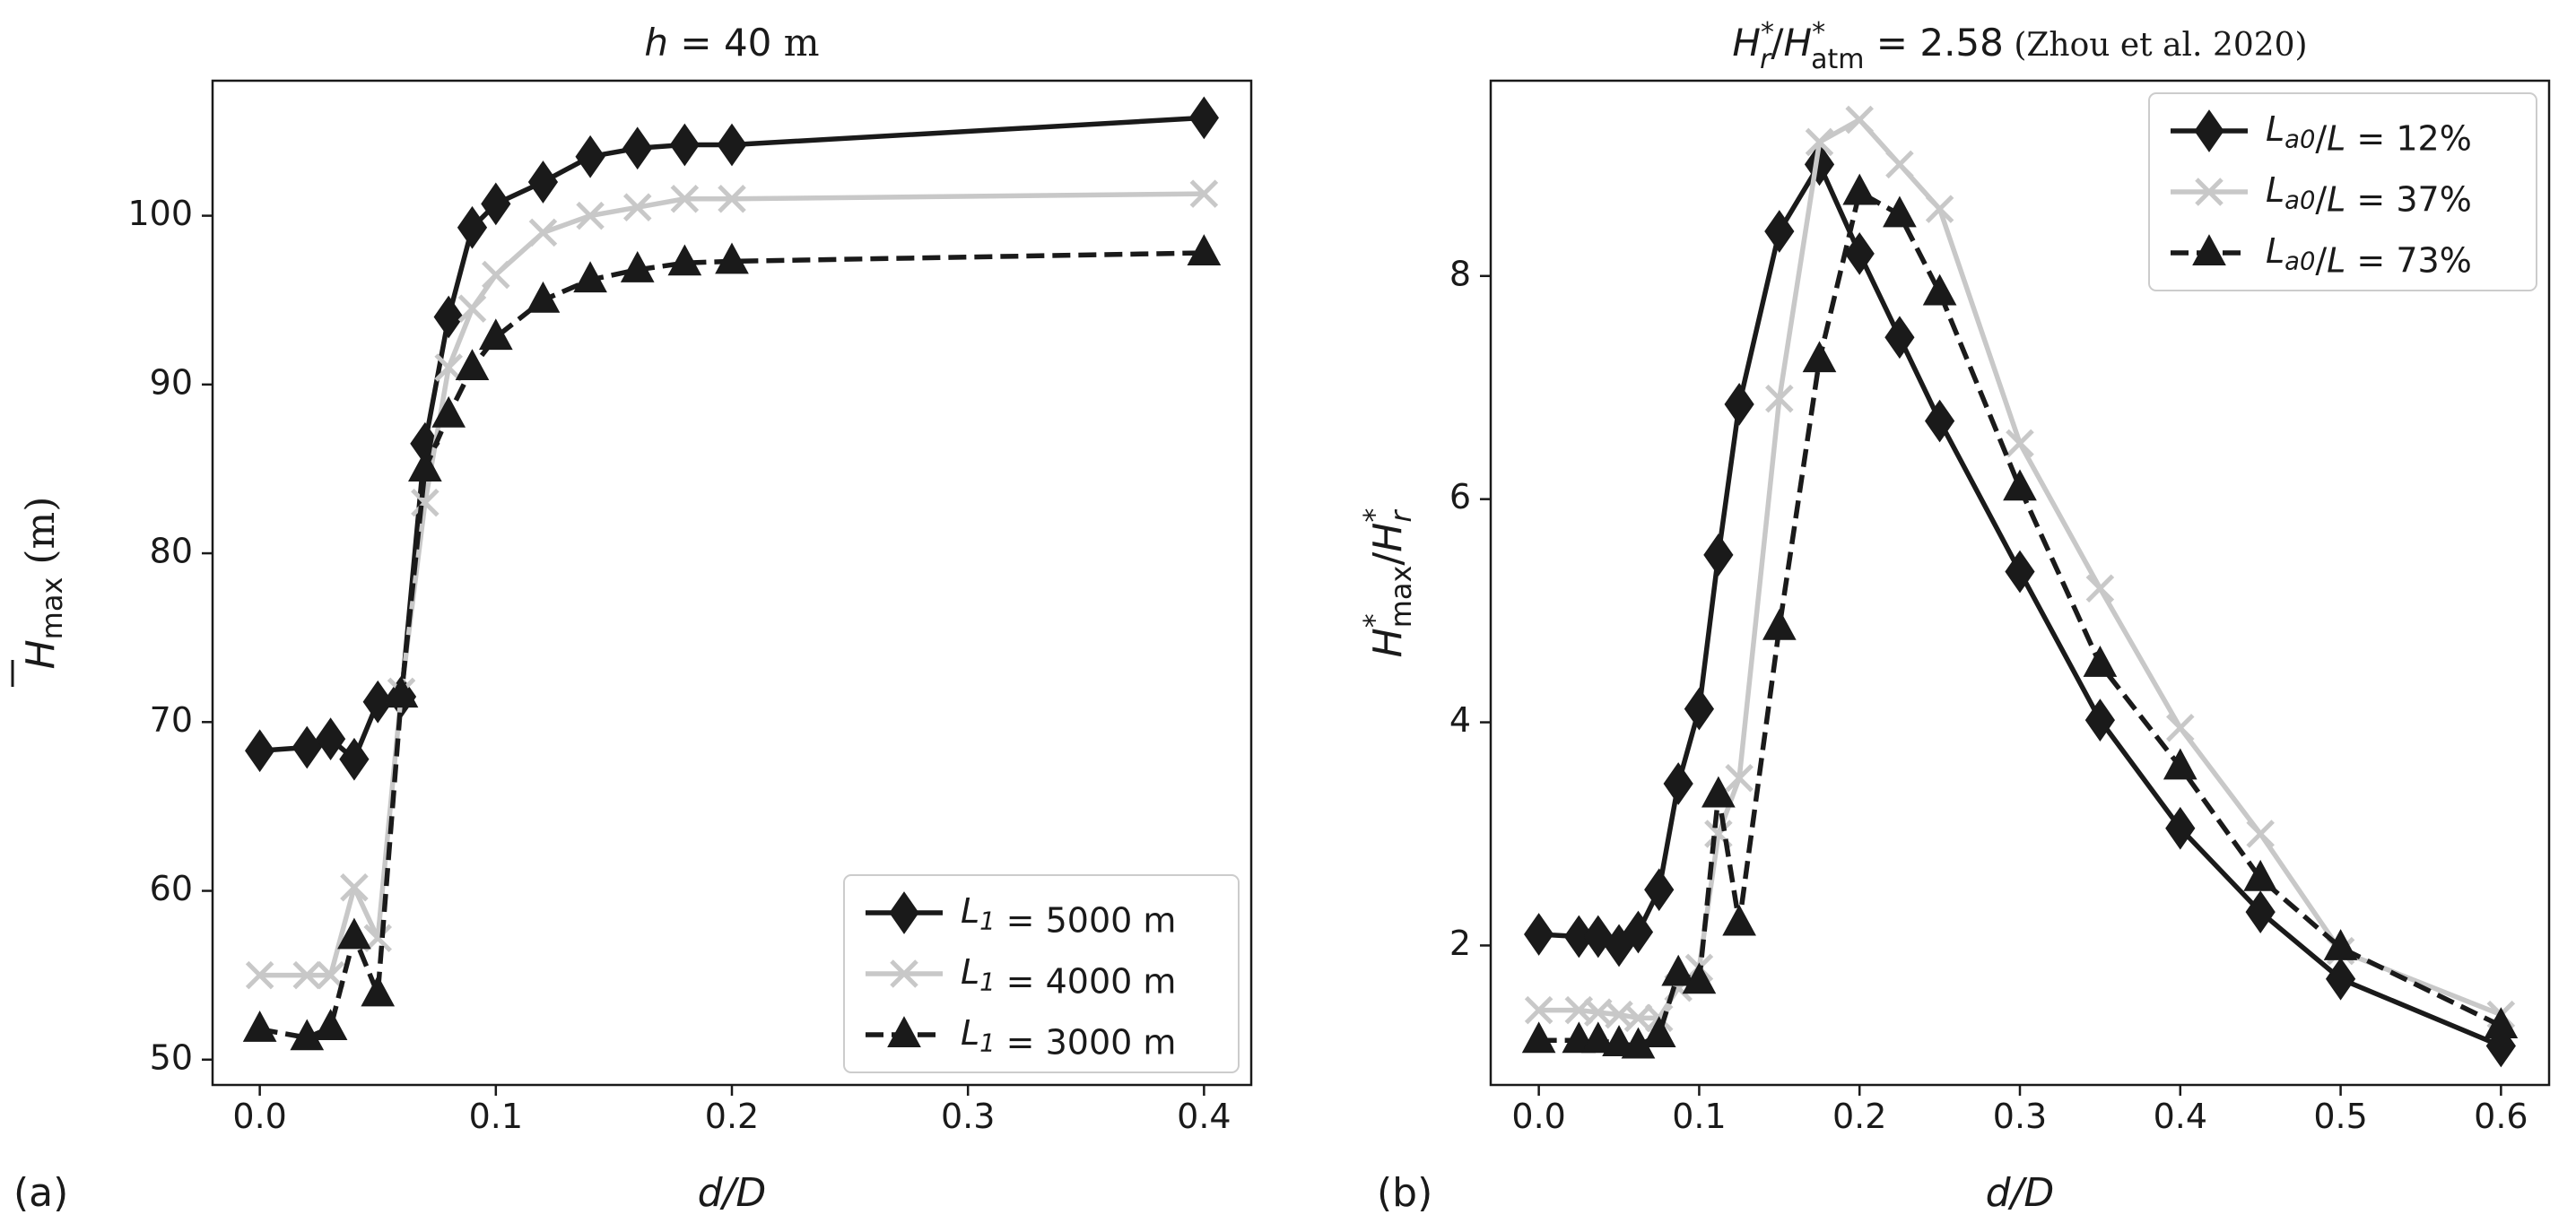 The height and width of the screenshot is (1232, 2576). Describe the element at coordinates (1401, 597) in the screenshot. I see `ylabel-sub1: max` at that location.